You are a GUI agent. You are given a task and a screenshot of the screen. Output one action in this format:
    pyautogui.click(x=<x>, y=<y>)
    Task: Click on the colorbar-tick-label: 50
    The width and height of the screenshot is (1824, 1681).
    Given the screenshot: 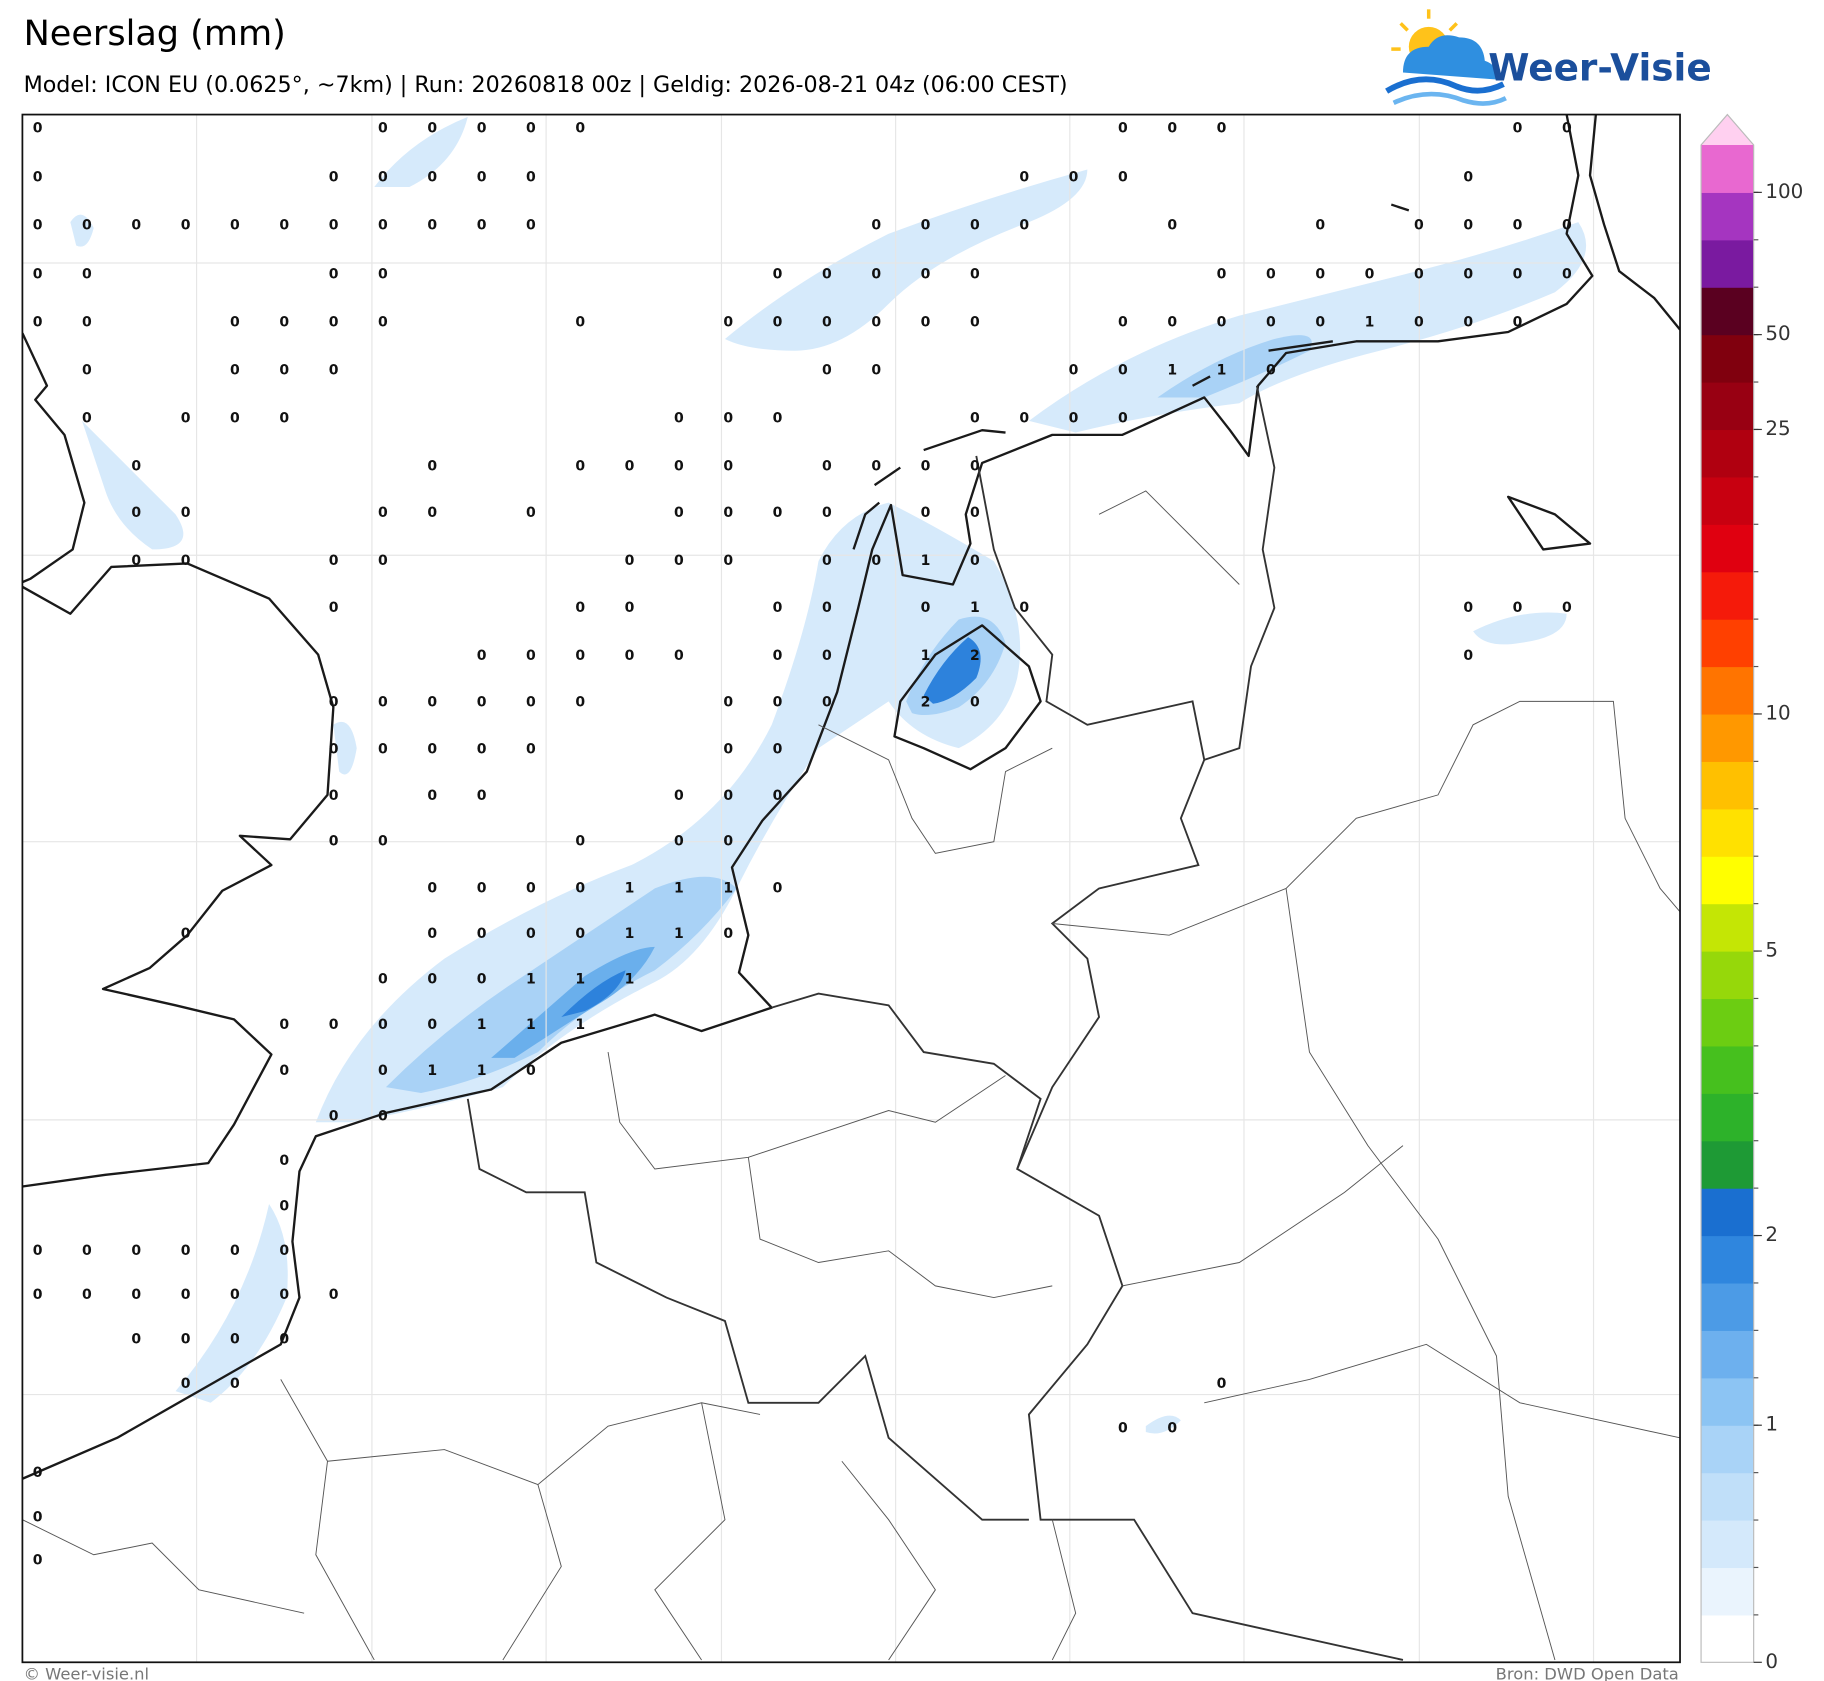 What is the action you would take?
    pyautogui.click(x=1777, y=333)
    